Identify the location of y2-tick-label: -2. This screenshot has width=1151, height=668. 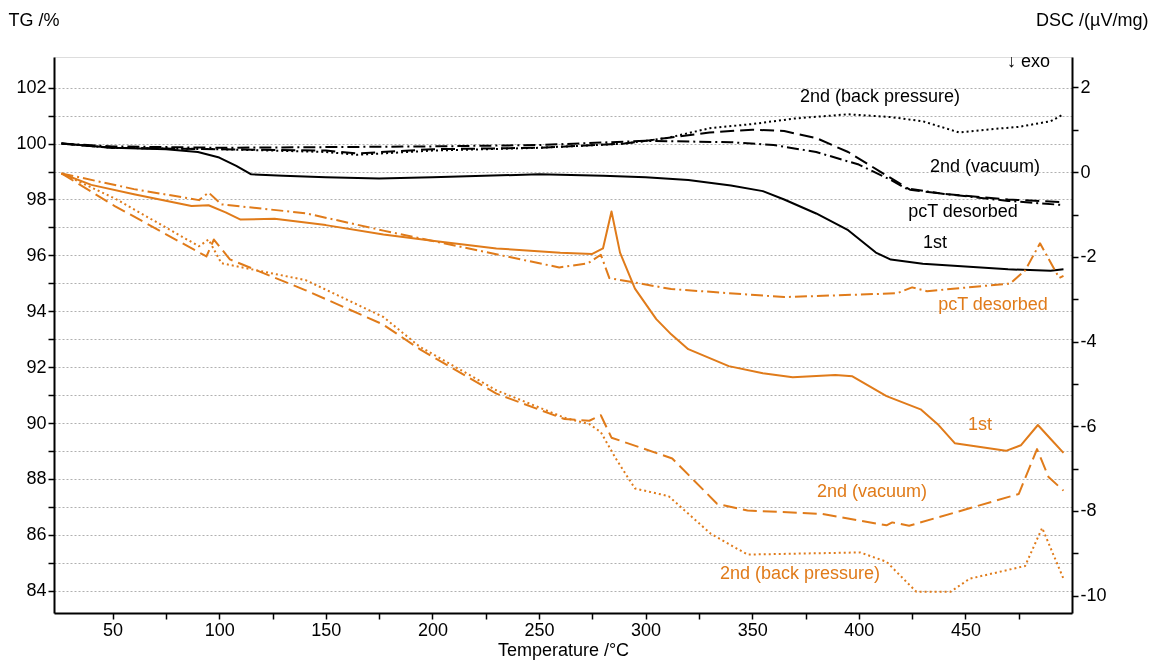
(1088, 256).